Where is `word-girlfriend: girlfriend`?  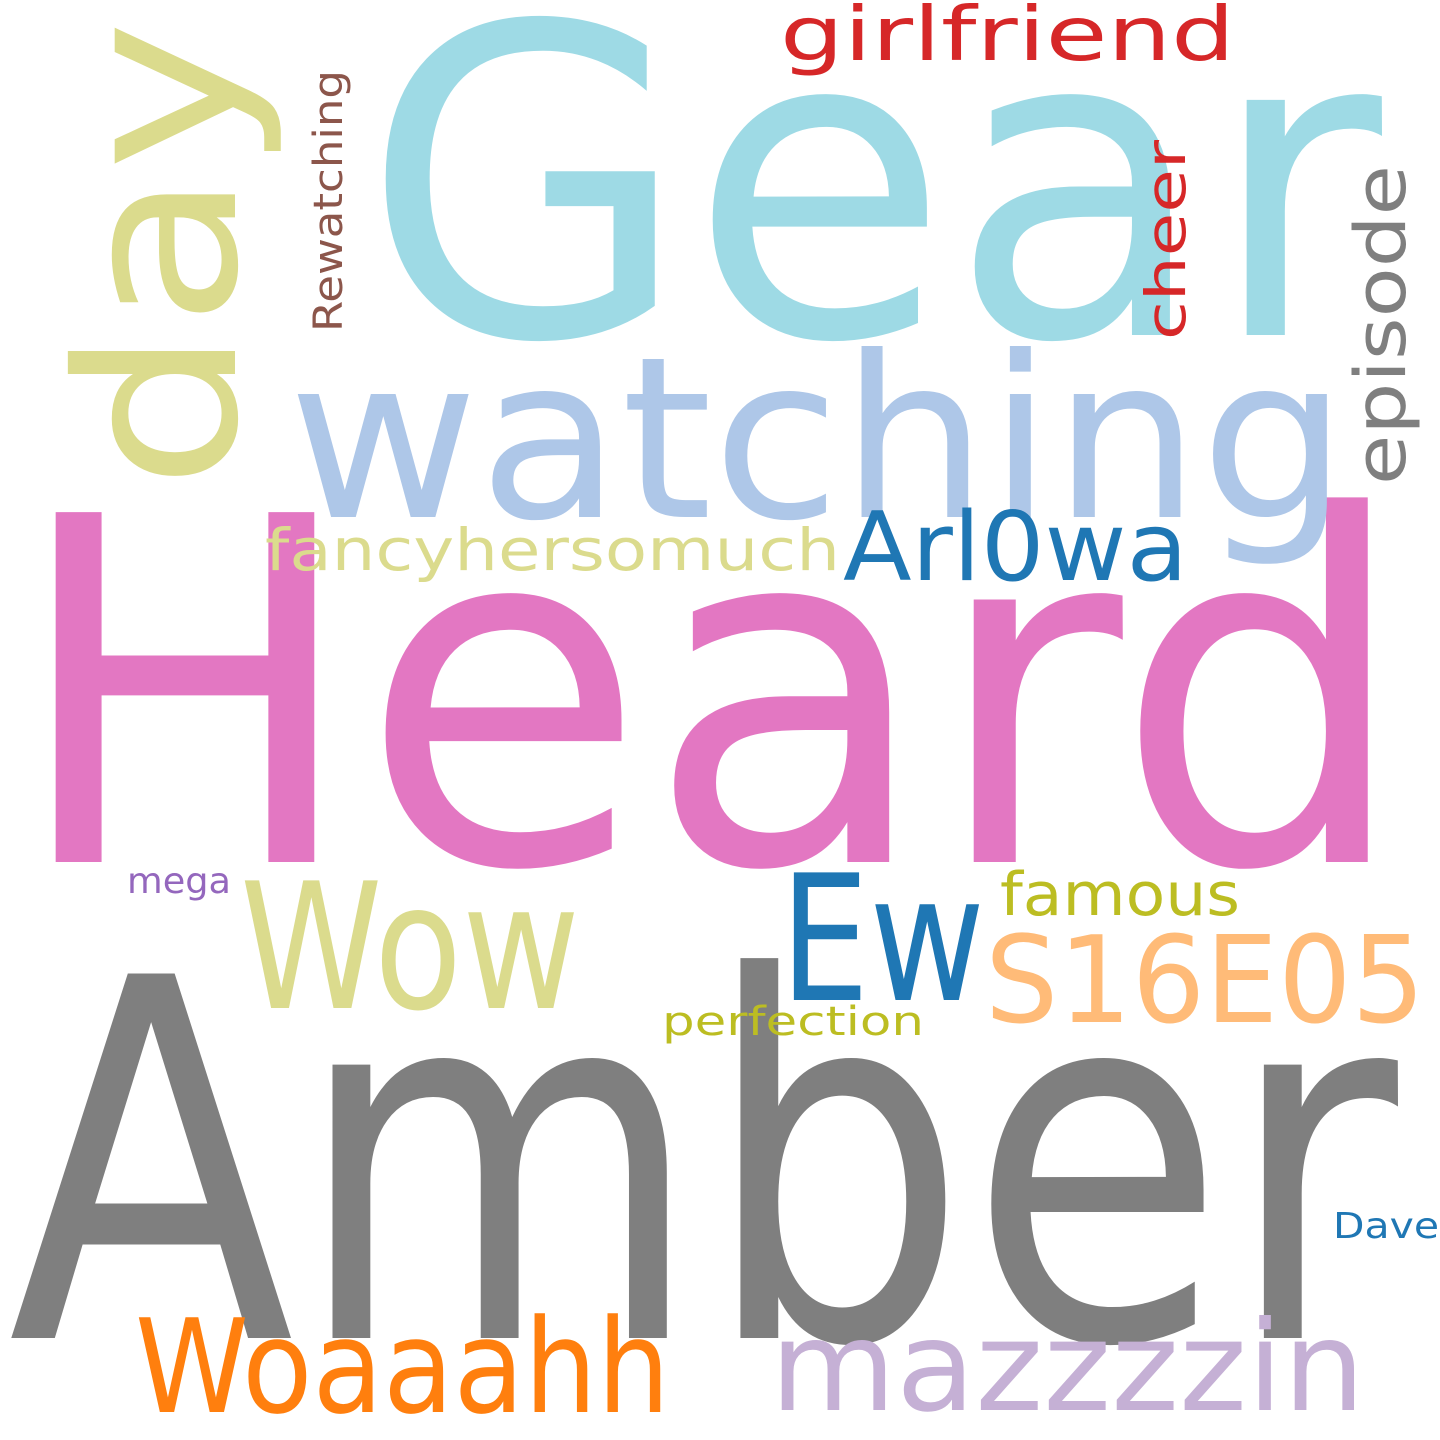
word-girlfriend: girlfriend is located at coordinates (1007, 39).